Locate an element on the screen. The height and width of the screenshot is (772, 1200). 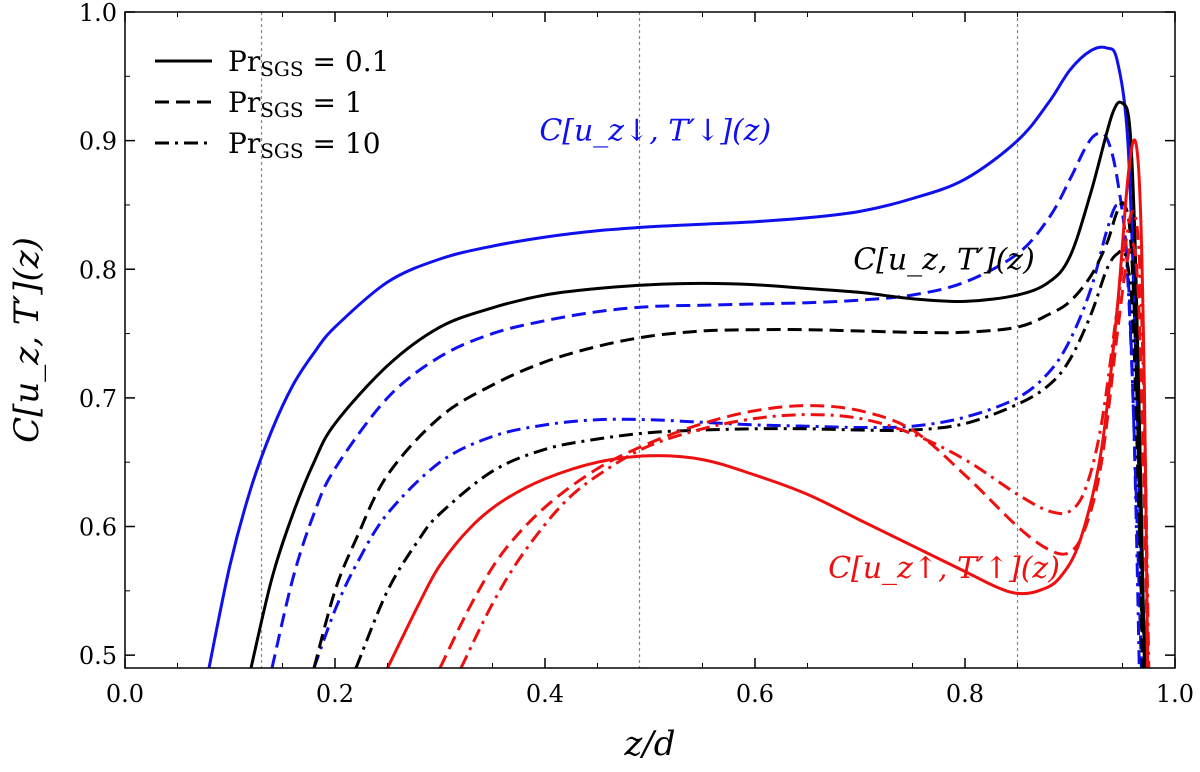
x-tick-label-1: 0.2 is located at coordinates (335, 694).